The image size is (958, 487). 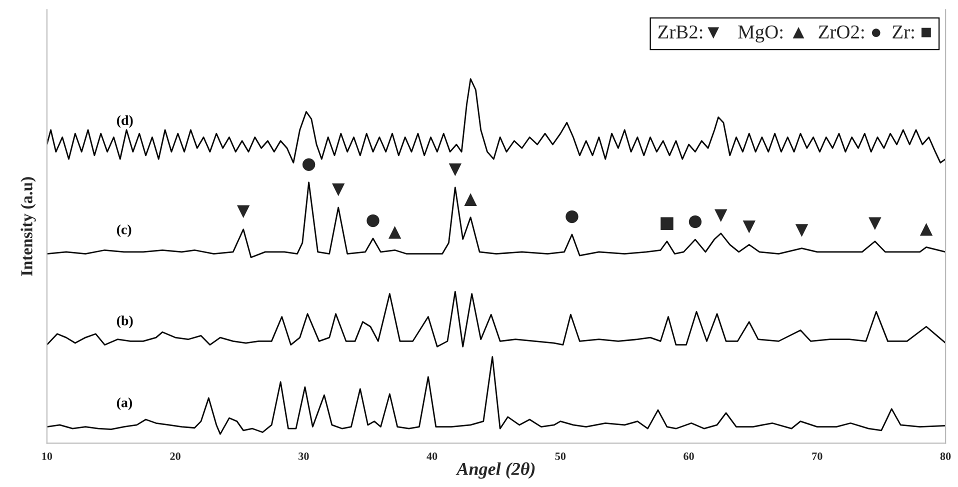 I want to click on x-tick-label: 40, so click(x=432, y=456).